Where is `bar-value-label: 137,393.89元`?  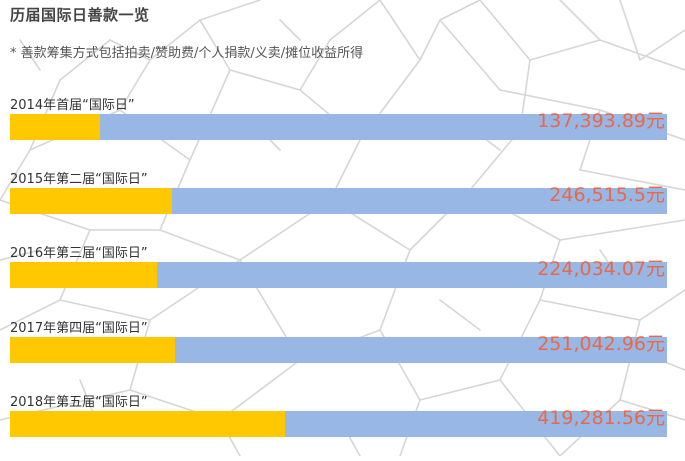 bar-value-label: 137,393.89元 is located at coordinates (601, 121).